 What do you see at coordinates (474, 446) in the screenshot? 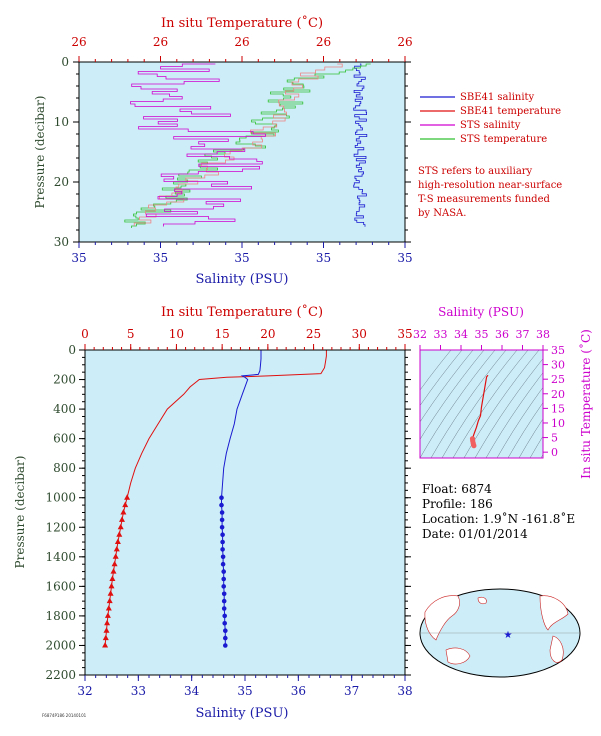
I see `ts-deep-point` at bounding box center [474, 446].